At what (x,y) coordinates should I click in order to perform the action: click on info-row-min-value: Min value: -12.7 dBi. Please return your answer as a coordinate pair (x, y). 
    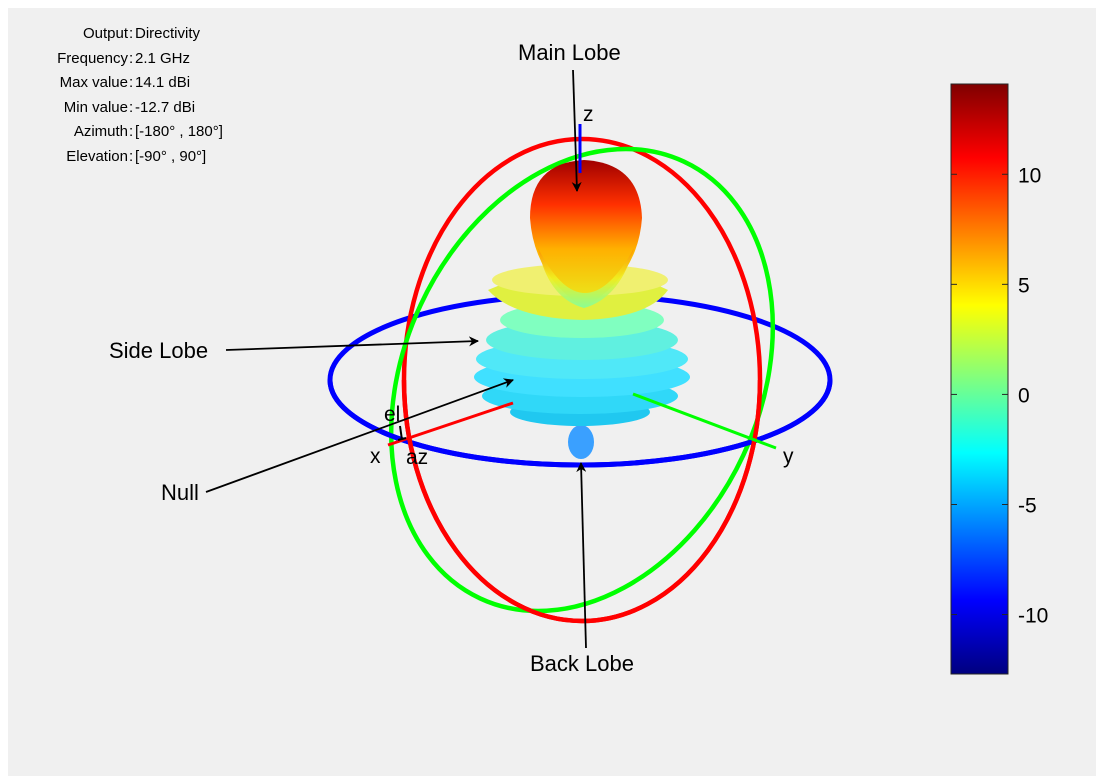
    Looking at the image, I should click on (138, 108).